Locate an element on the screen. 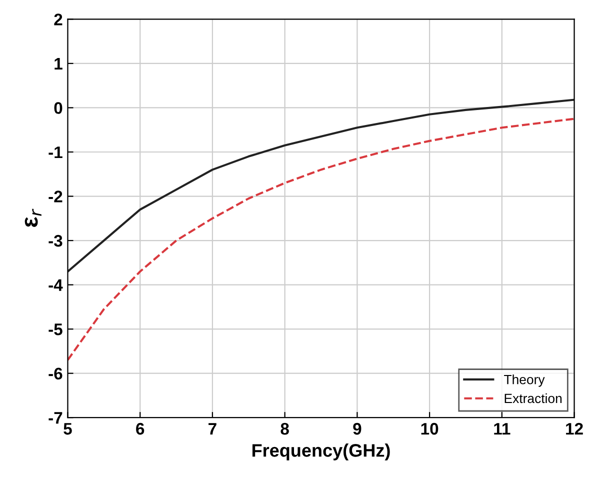 This screenshot has height=480, width=589. x-tick-label: 9 is located at coordinates (357, 428).